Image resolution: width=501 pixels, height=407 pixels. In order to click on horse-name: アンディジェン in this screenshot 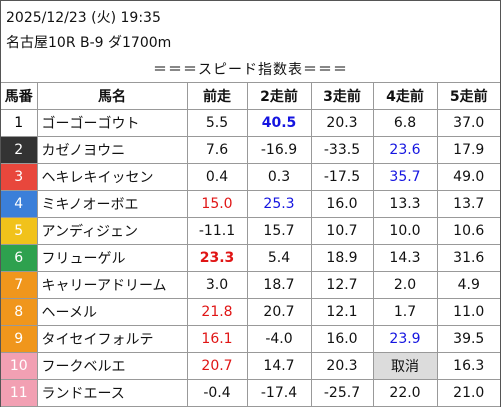, I will do `click(112, 231)`.